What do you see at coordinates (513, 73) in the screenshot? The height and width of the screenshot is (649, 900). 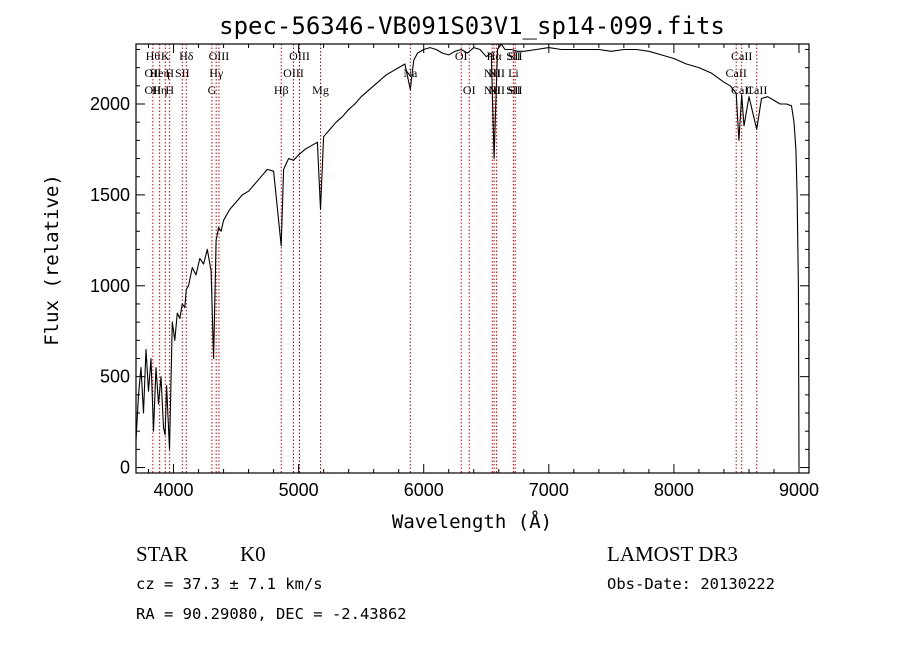 I see `line-marker-label: Li` at bounding box center [513, 73].